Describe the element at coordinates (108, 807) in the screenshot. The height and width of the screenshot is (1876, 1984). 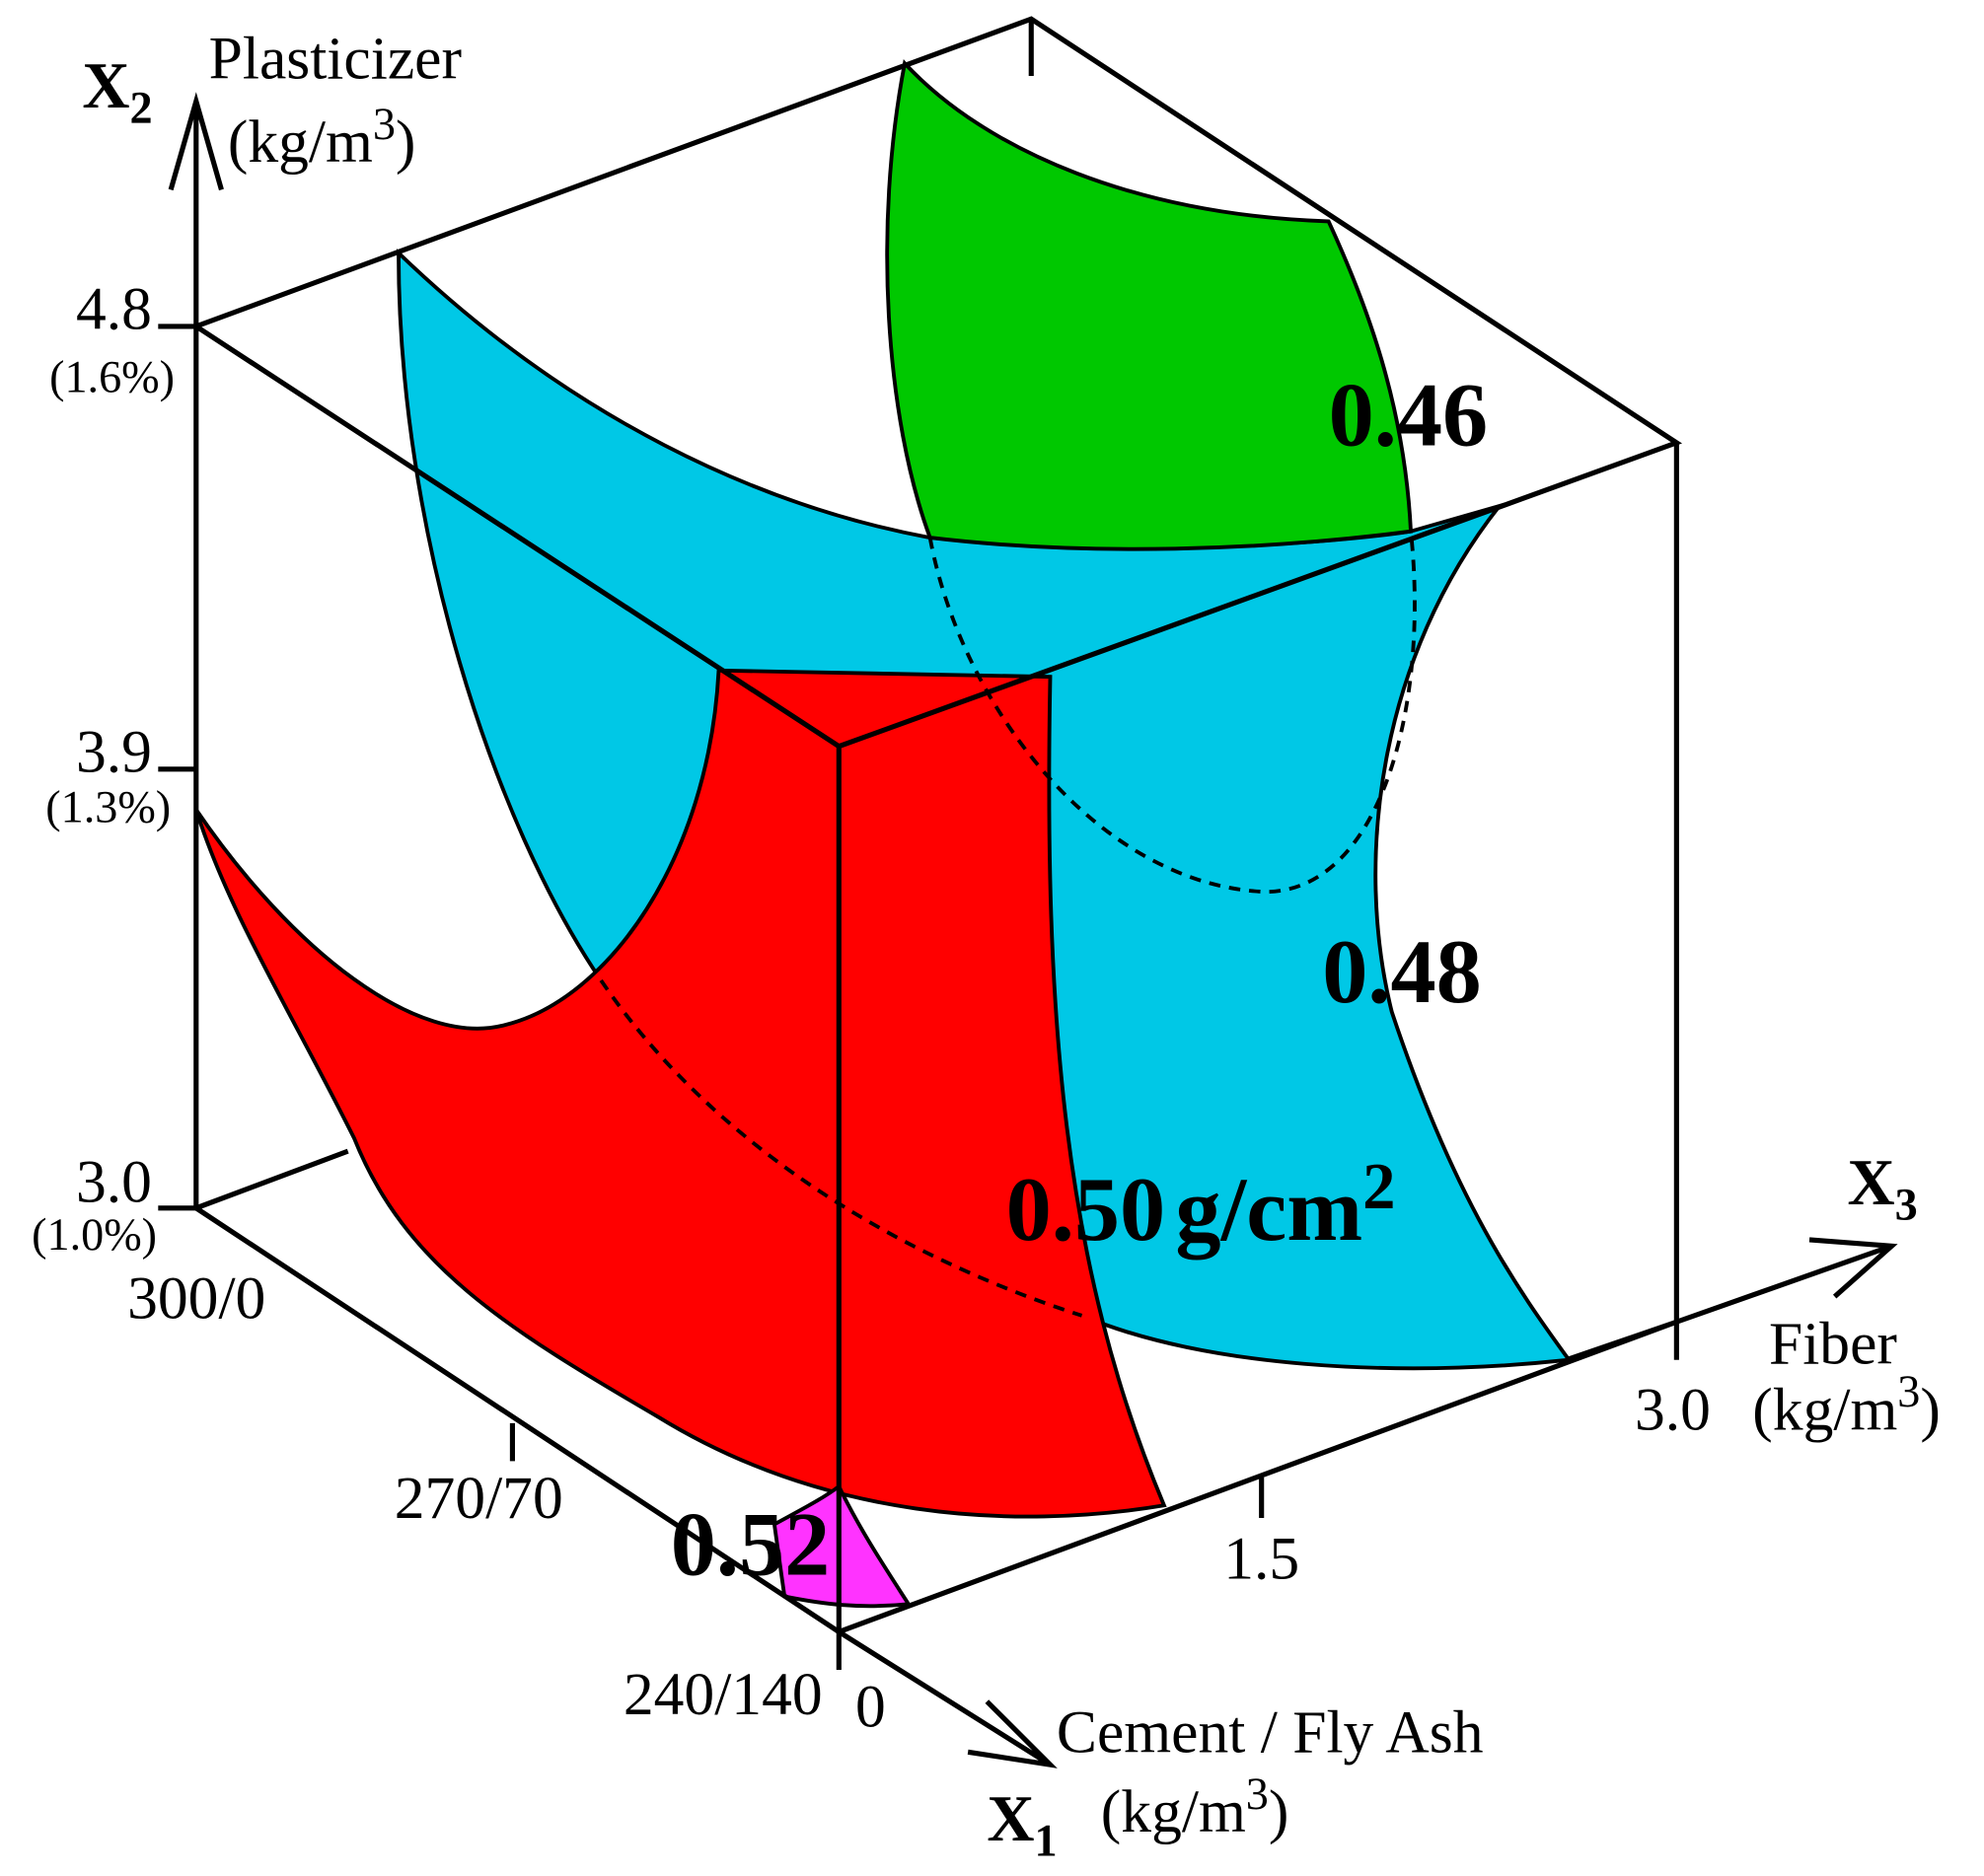
I see `tick-label: (1.3%)` at that location.